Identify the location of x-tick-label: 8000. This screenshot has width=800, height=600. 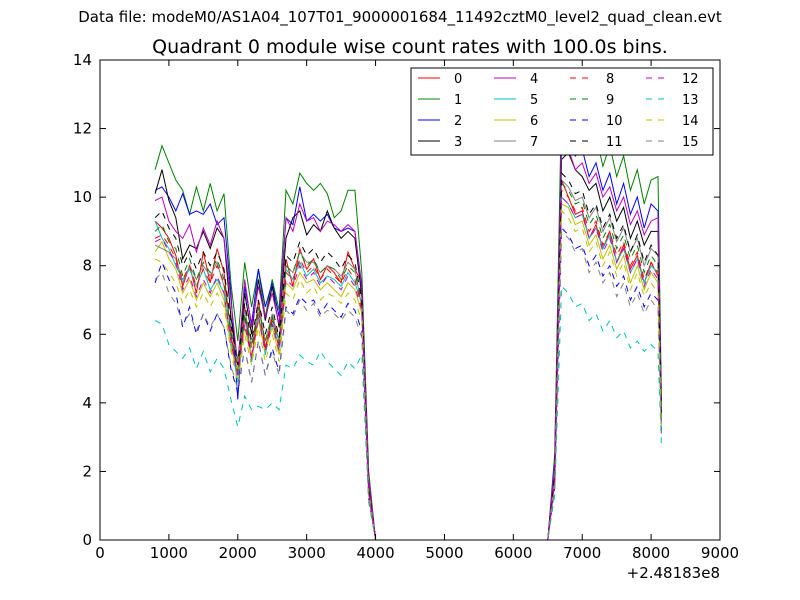
(651, 553).